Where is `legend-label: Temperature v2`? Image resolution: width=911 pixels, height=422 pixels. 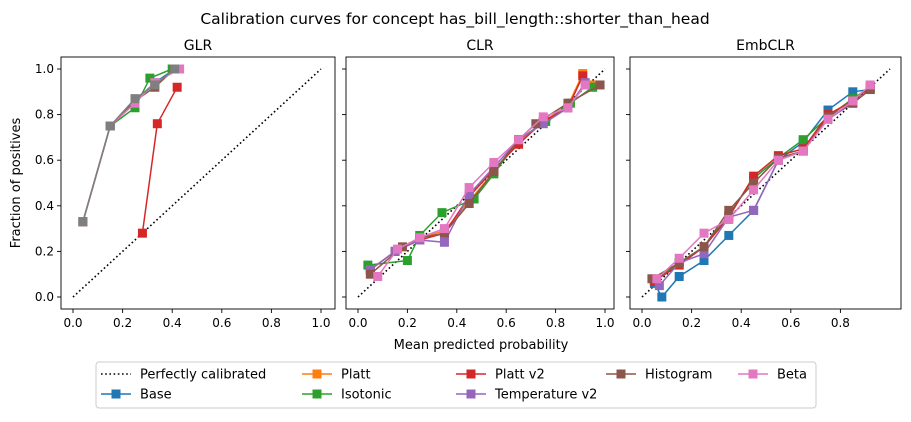 legend-label: Temperature v2 is located at coordinates (545, 395).